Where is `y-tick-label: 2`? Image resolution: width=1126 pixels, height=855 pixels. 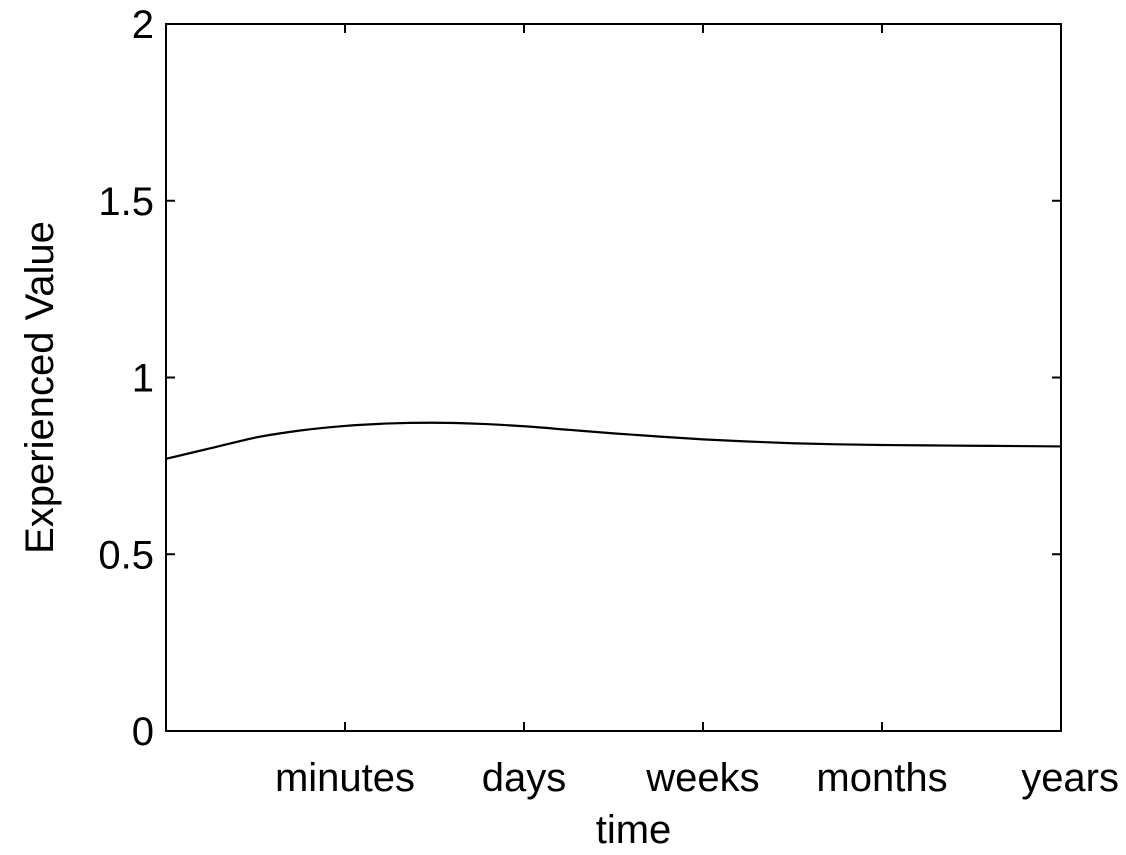
y-tick-label: 2 is located at coordinates (143, 25).